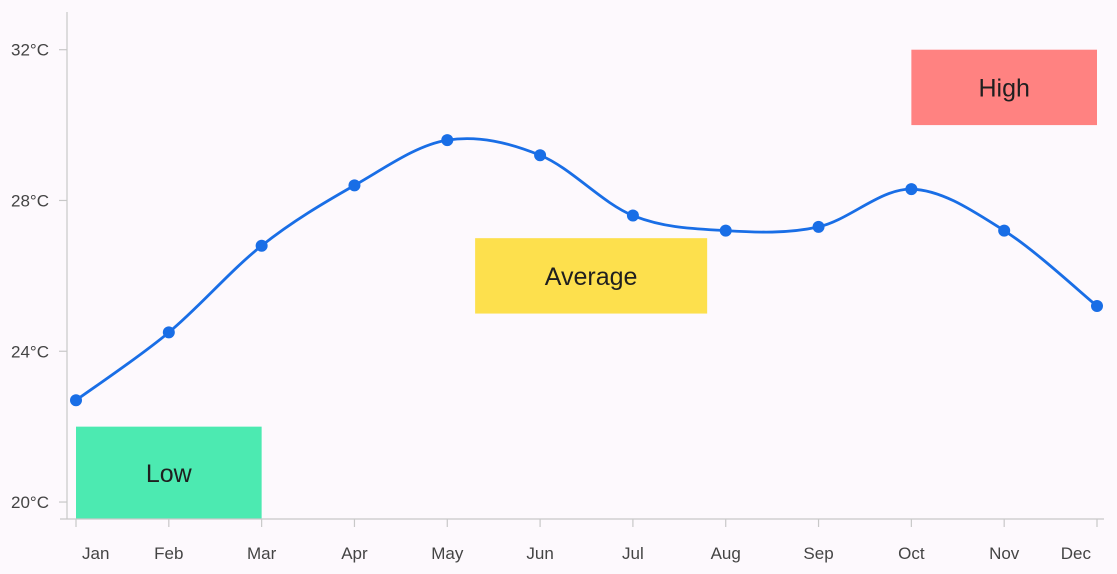 This screenshot has height=574, width=1117. I want to click on x-tick-label: Aug, so click(726, 553).